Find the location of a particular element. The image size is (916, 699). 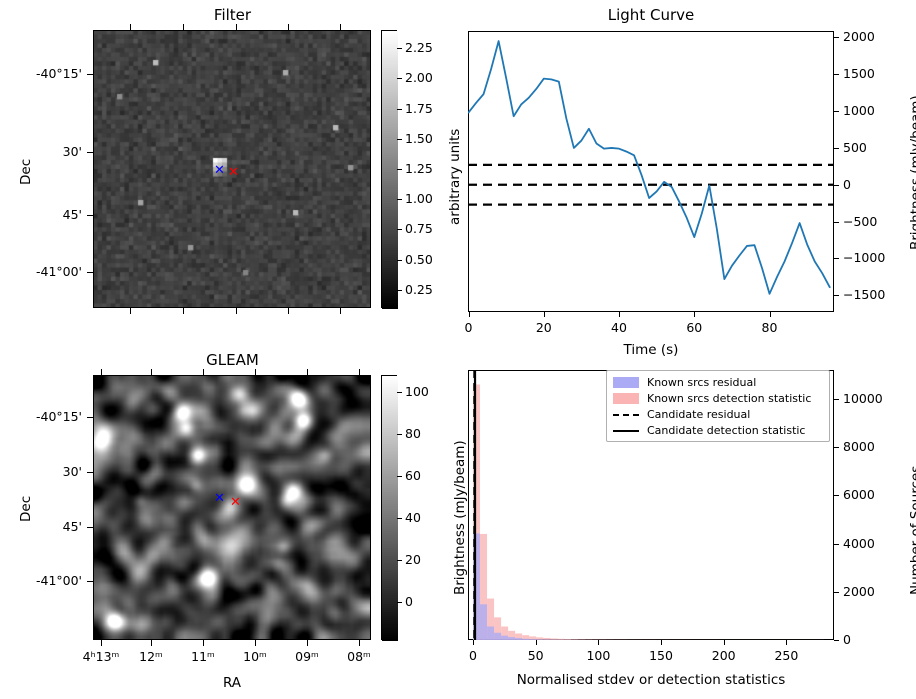

light-curve-ylabel: Brightness (mJy/beam) is located at coordinates (912, 172).